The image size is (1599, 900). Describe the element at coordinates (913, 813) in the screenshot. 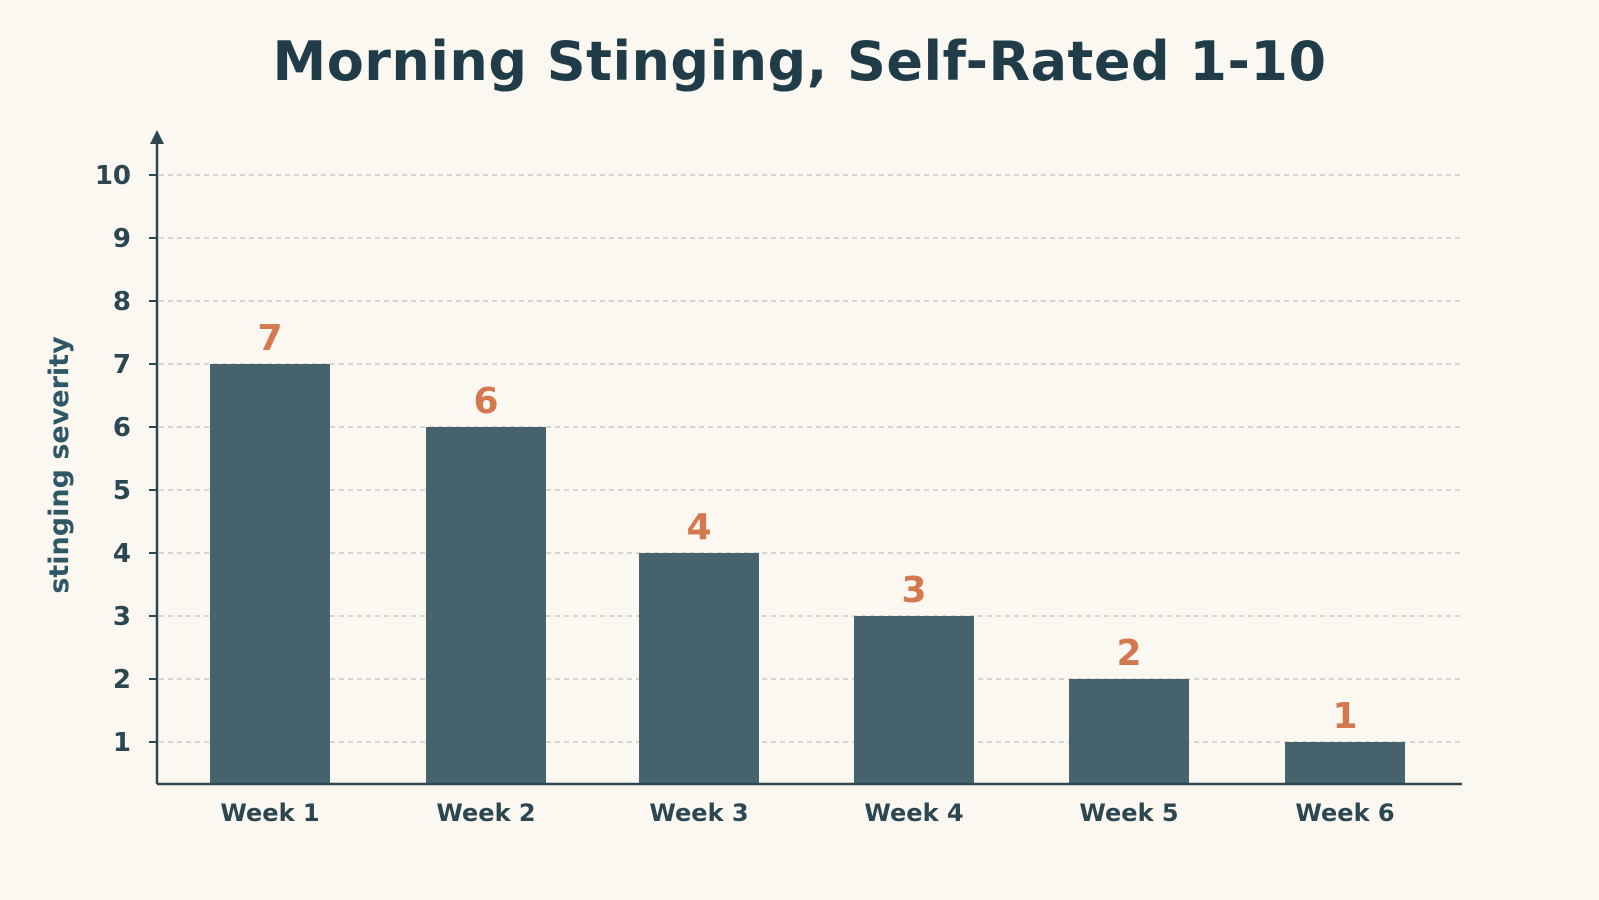

I see `x-tick-label: Week 4` at that location.